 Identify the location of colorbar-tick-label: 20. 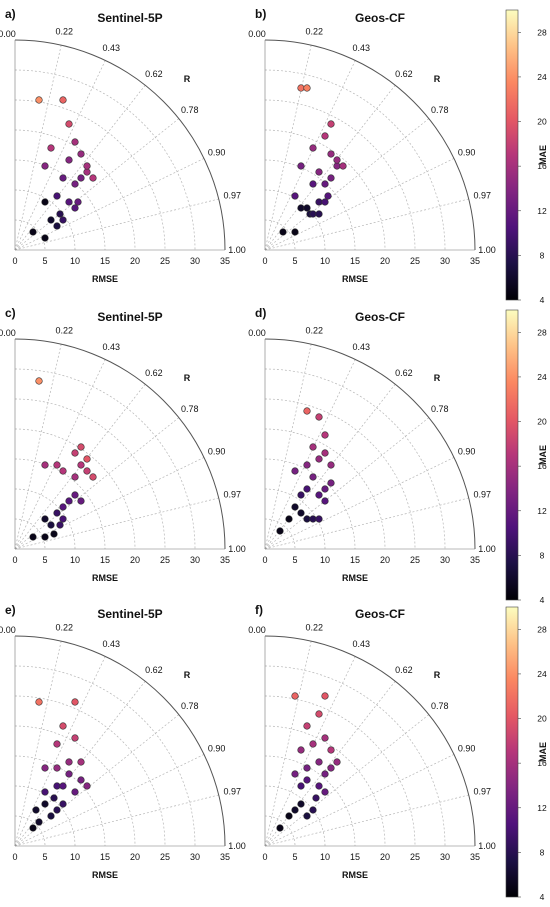
(542, 719).